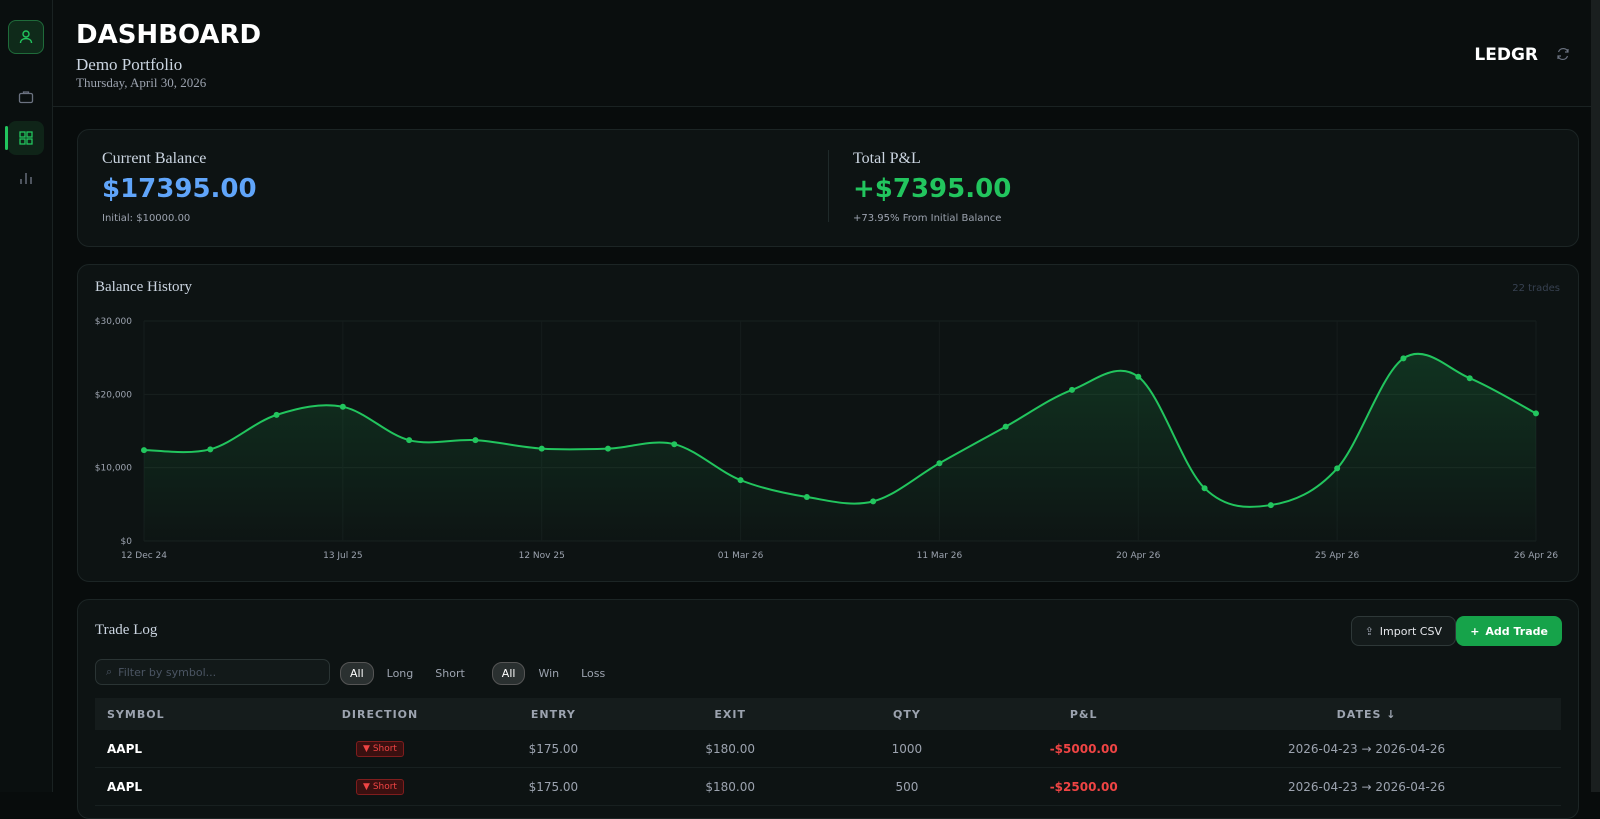 The width and height of the screenshot is (1600, 819). What do you see at coordinates (593, 673) in the screenshot?
I see `filter-pill: Loss` at bounding box center [593, 673].